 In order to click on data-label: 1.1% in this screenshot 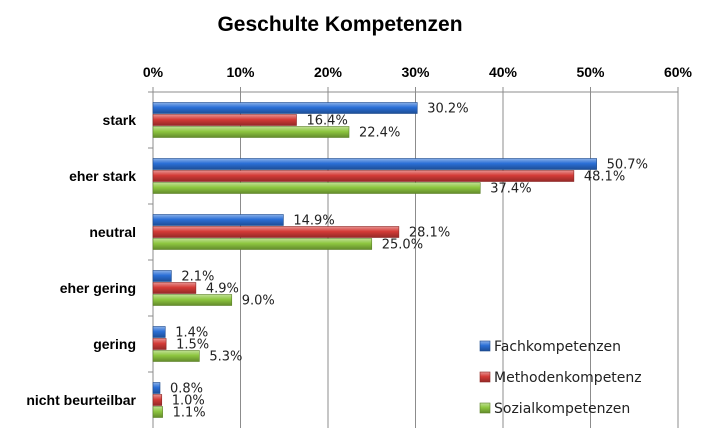, I will do `click(189, 413)`.